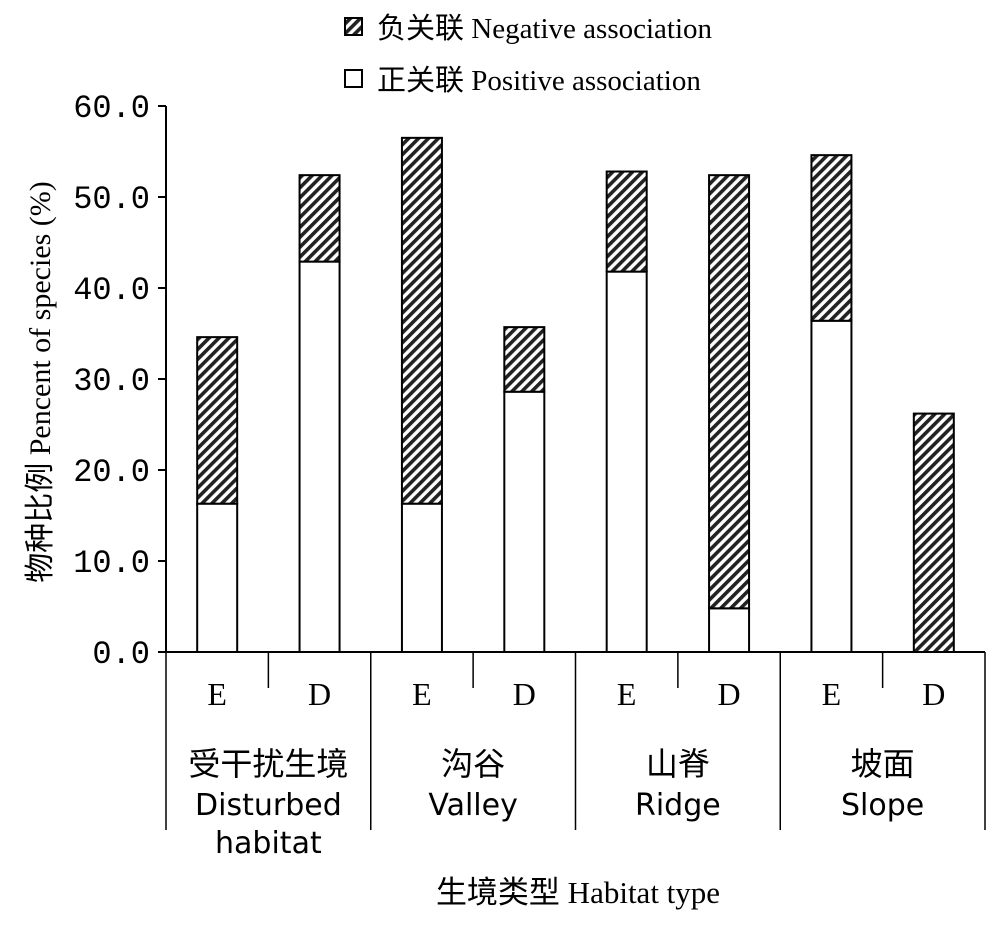  Describe the element at coordinates (111, 563) in the screenshot. I see `y-tick-label: 10.0` at that location.